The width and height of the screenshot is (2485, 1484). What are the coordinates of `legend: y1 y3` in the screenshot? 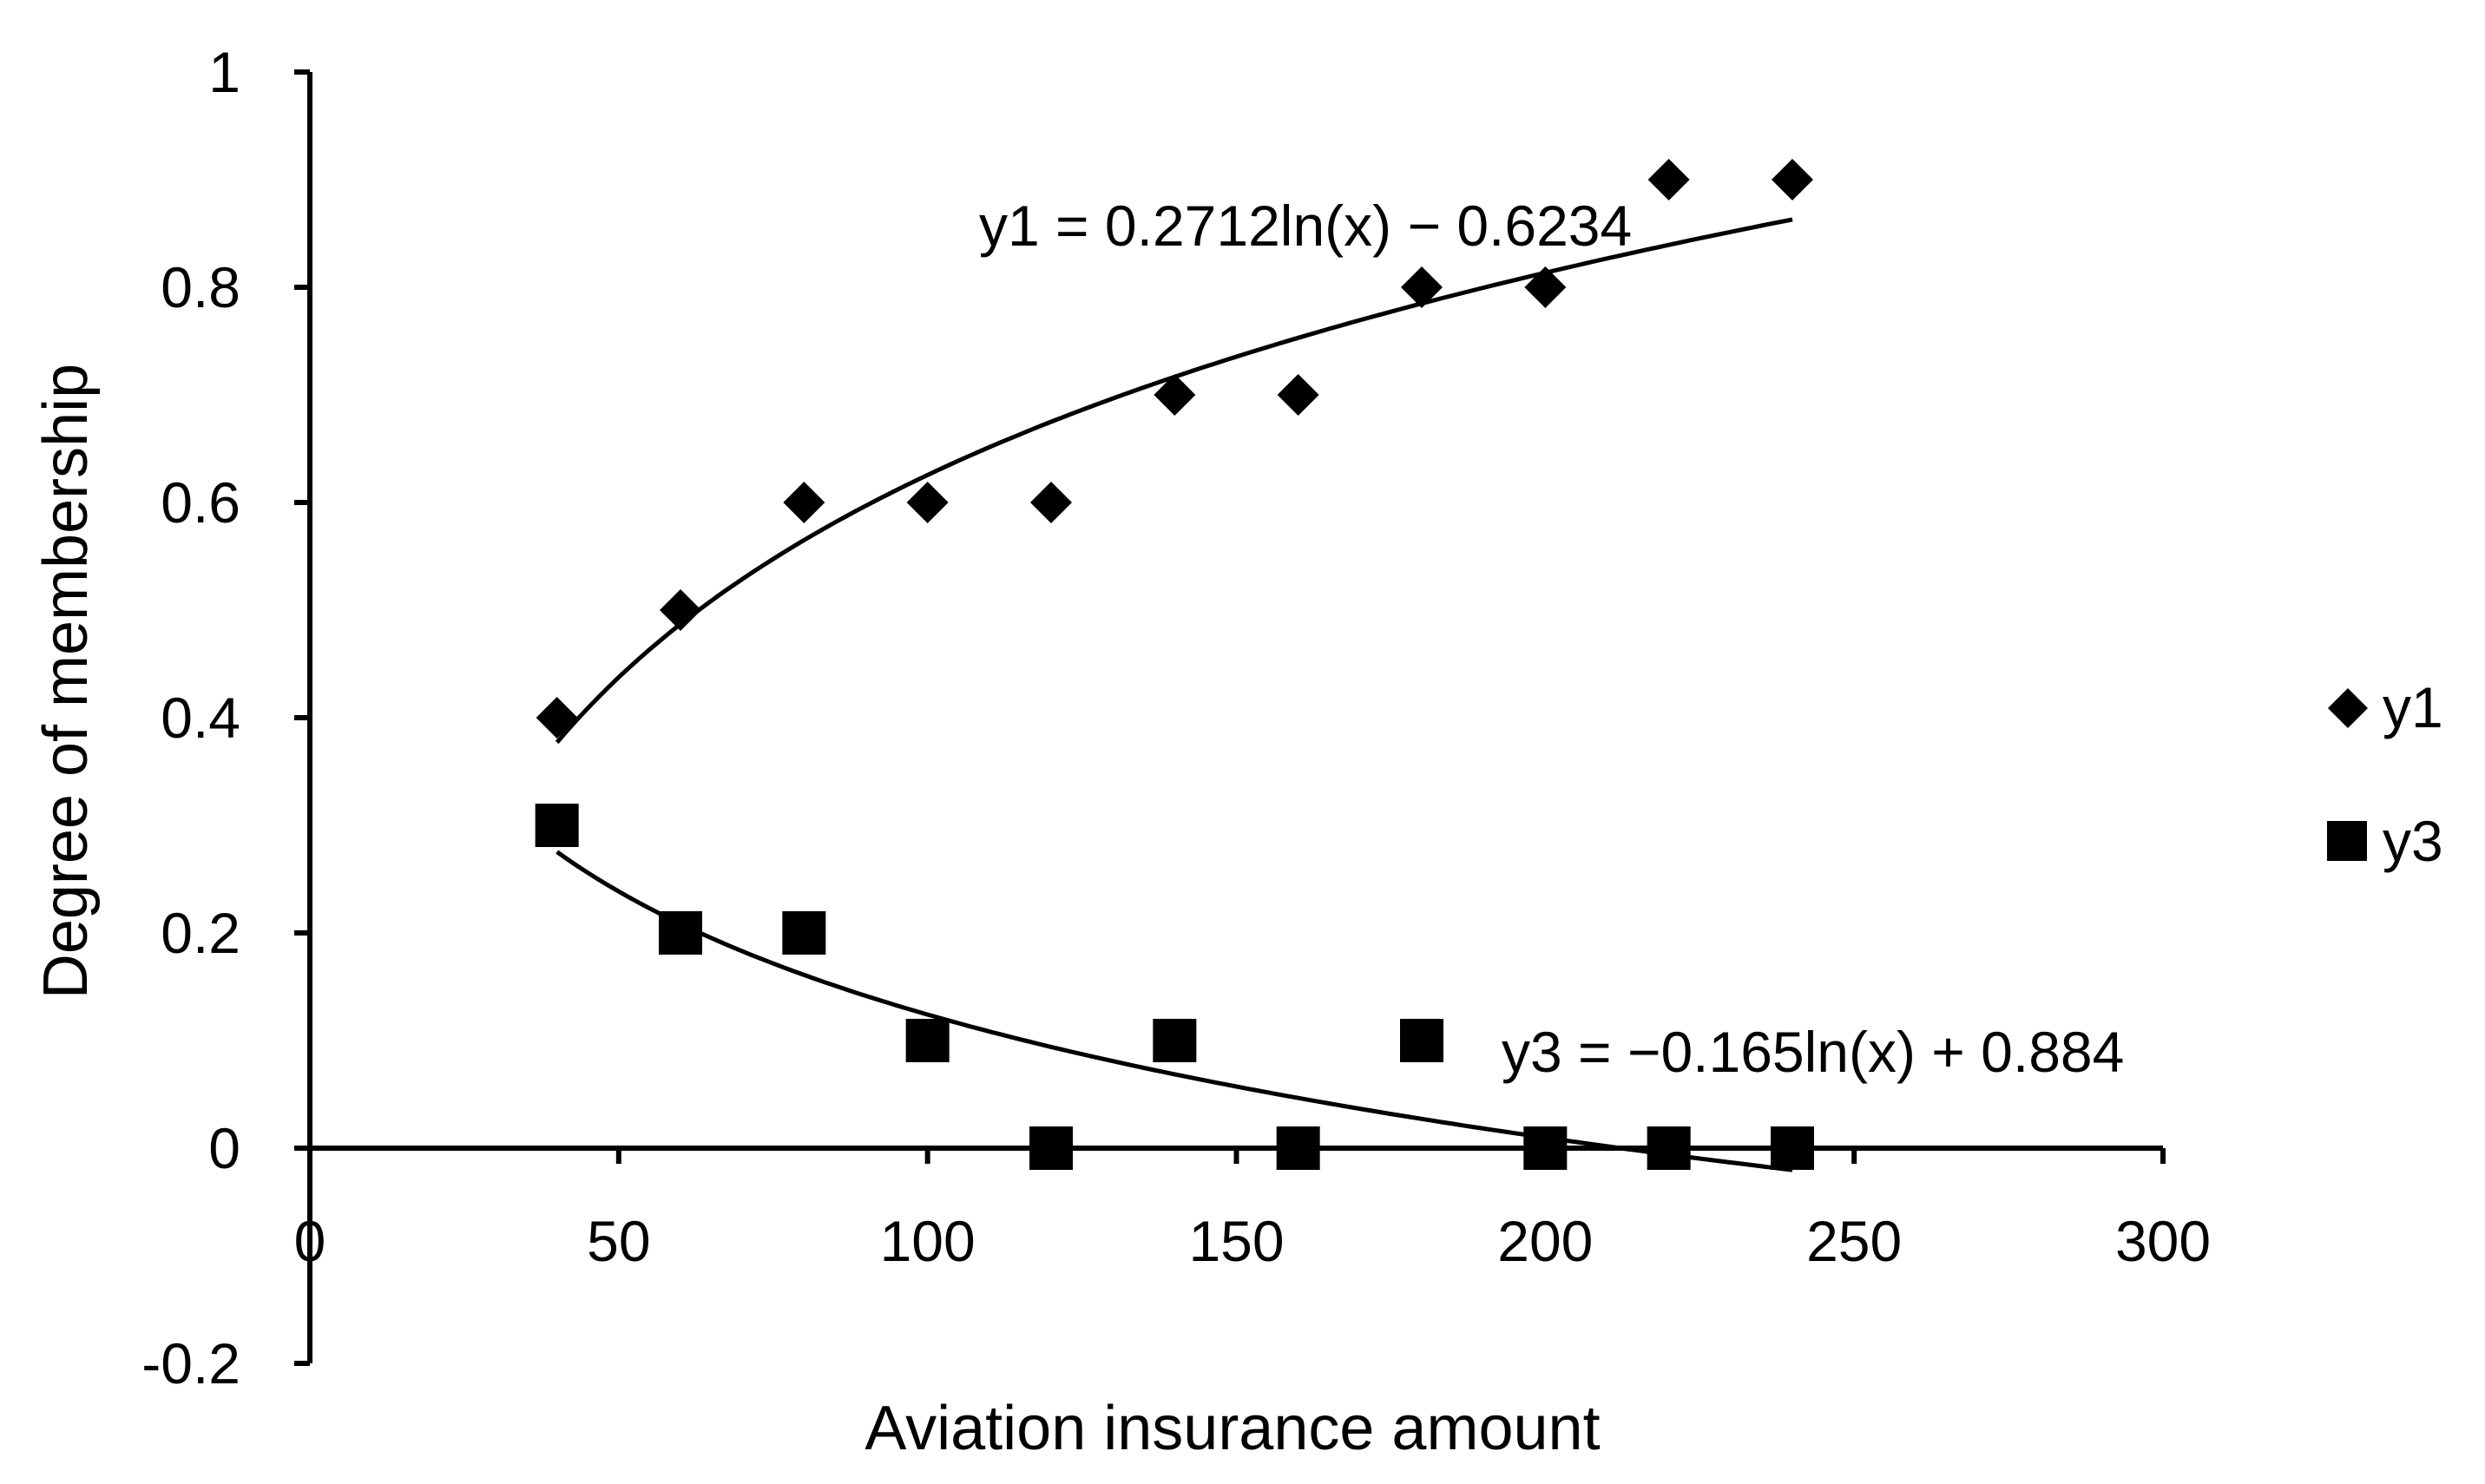 It's located at (2385, 774).